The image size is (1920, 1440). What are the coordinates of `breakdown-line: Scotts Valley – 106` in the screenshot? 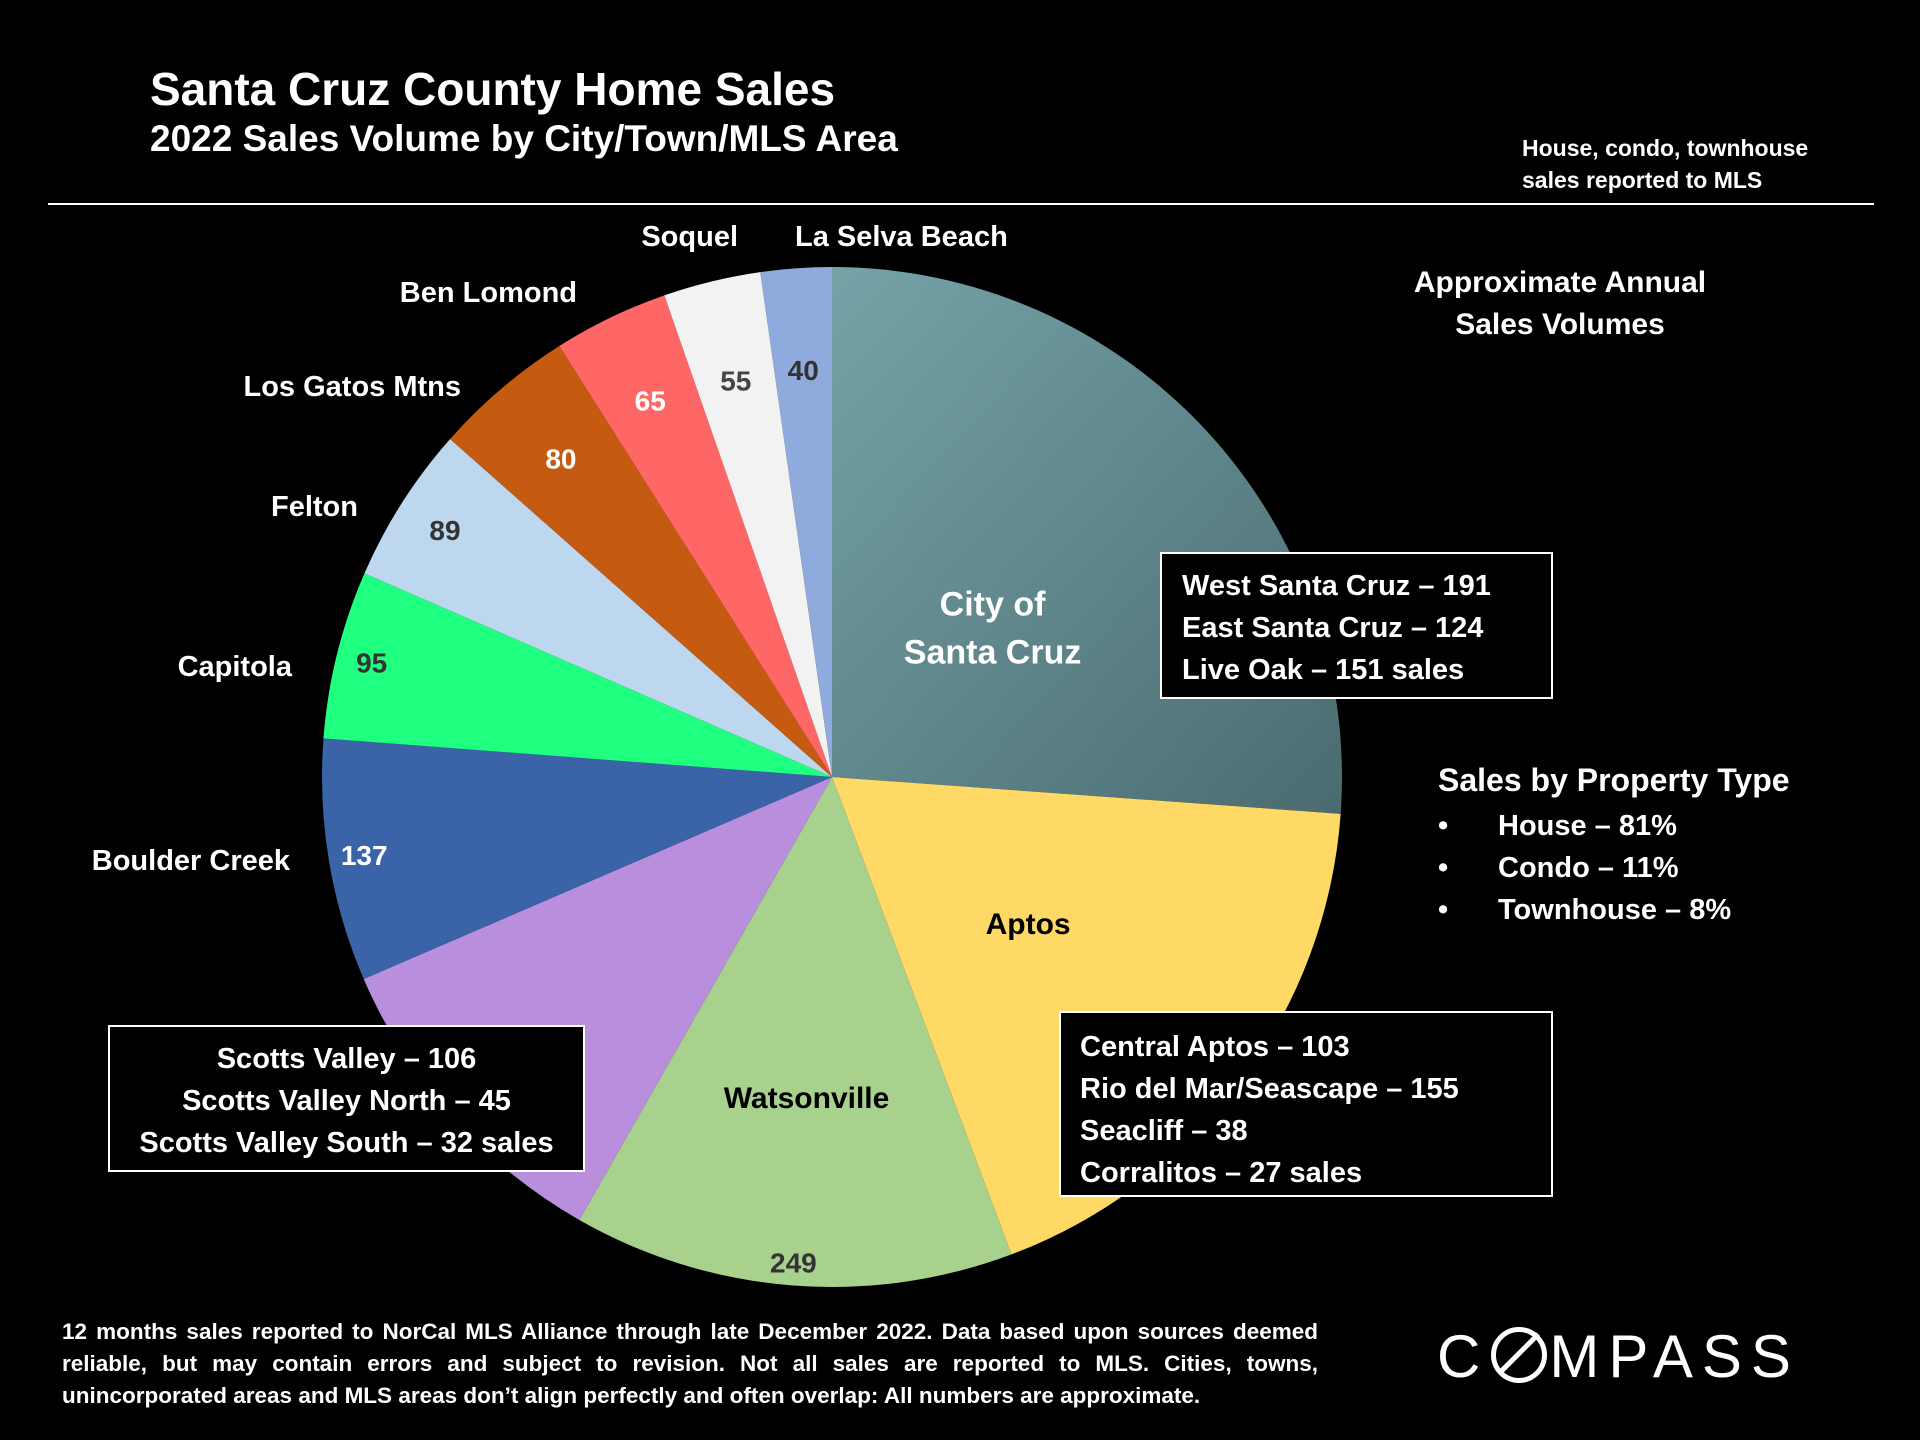 It's located at (346, 1059).